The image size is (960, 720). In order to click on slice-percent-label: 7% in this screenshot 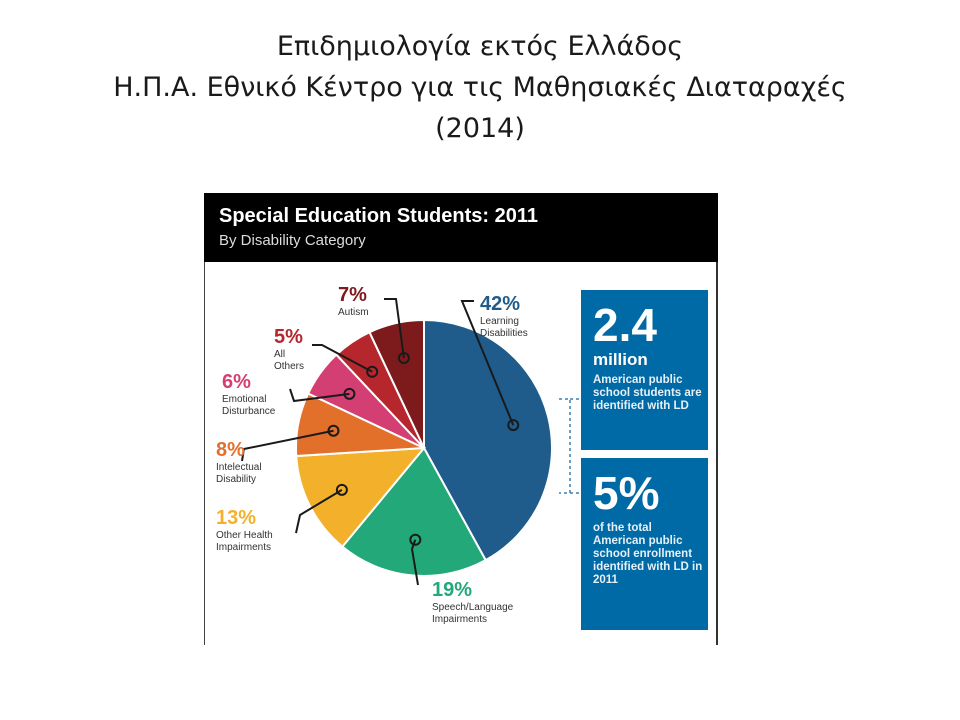, I will do `click(352, 295)`.